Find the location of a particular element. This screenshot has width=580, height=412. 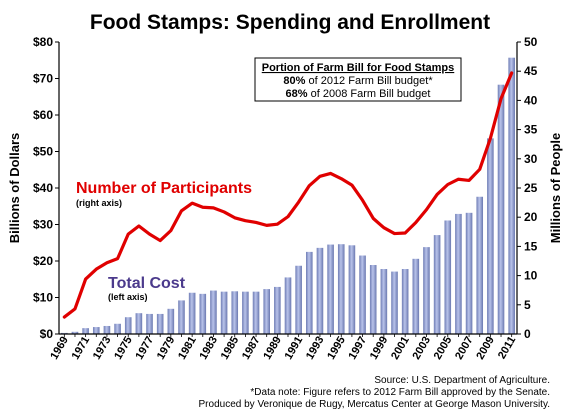

cost-bar-1999 is located at coordinates (384, 301).